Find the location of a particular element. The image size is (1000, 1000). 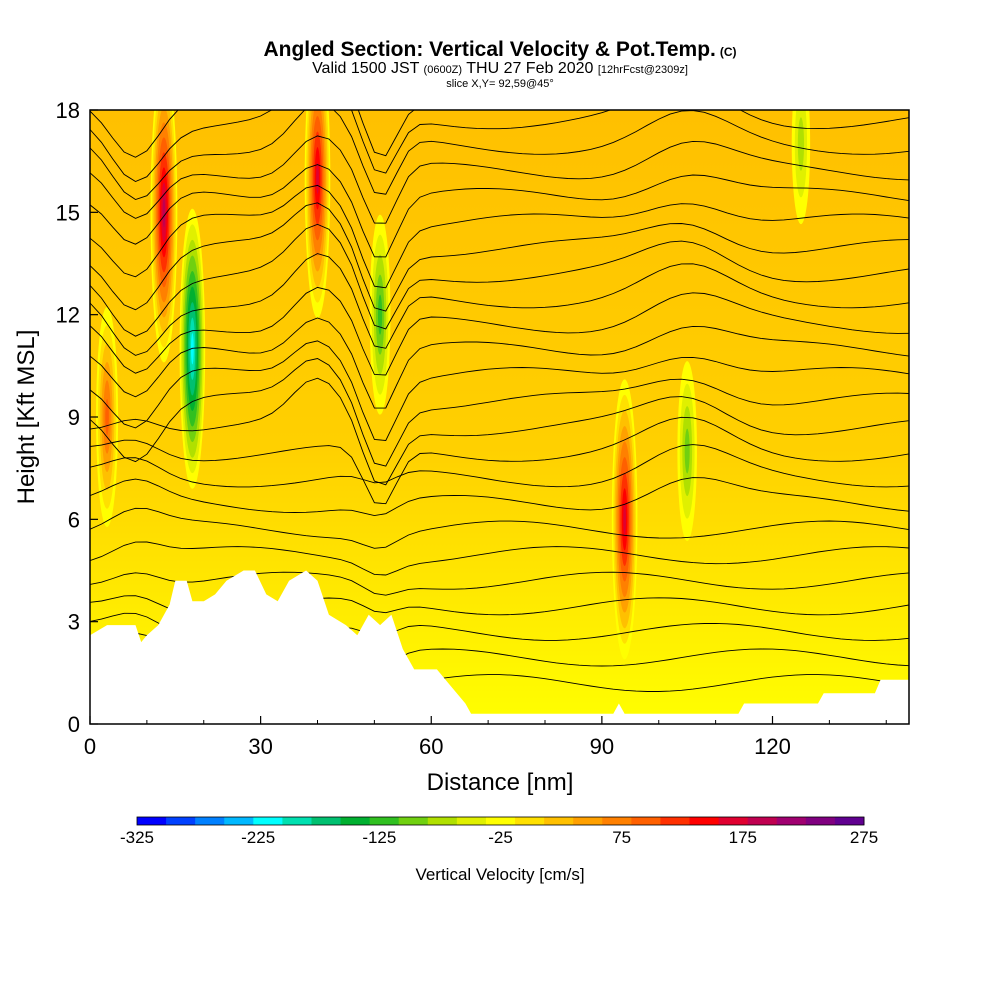

colorbar-tick-label: 75 is located at coordinates (621, 837).